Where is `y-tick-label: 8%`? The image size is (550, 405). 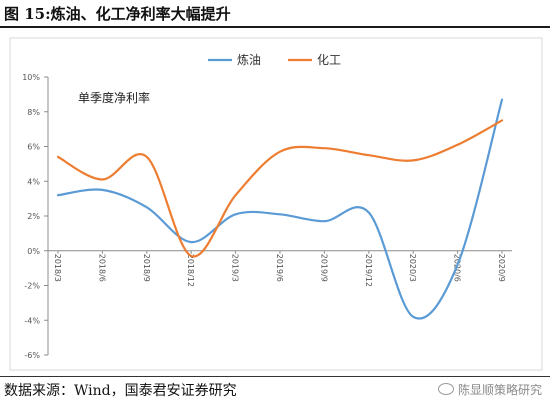
y-tick-label: 8% is located at coordinates (33, 112).